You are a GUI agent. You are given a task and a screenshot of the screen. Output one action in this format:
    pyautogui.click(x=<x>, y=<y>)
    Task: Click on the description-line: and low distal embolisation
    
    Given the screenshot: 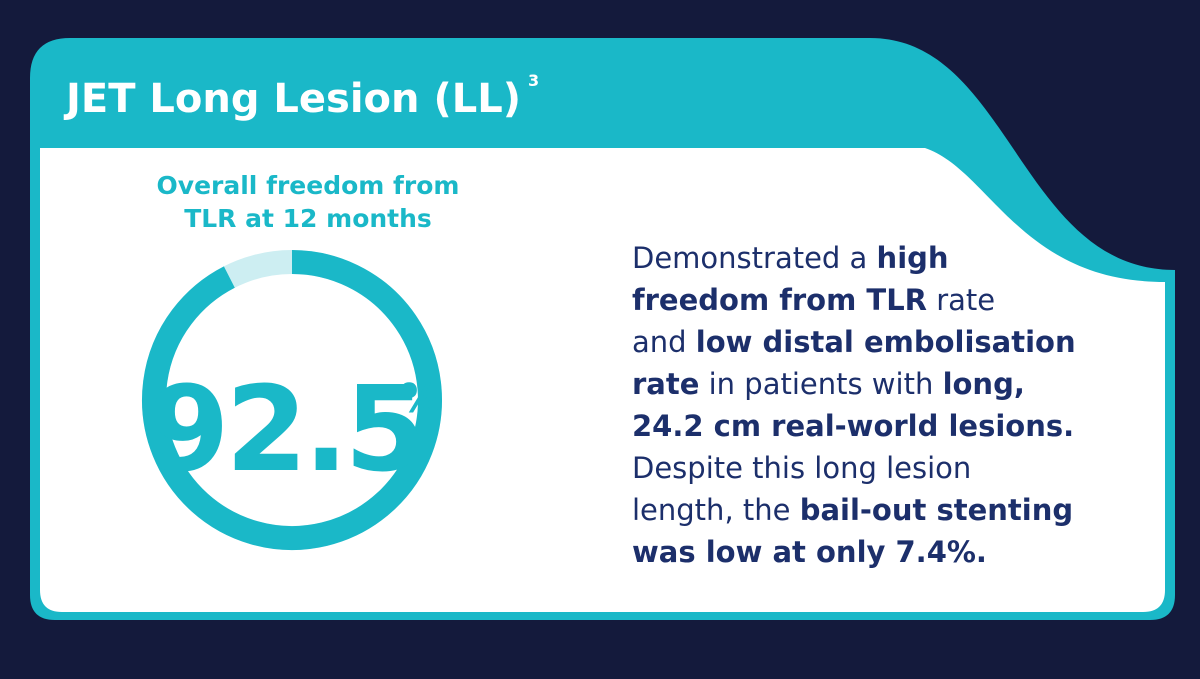 What is the action you would take?
    pyautogui.click(x=854, y=342)
    